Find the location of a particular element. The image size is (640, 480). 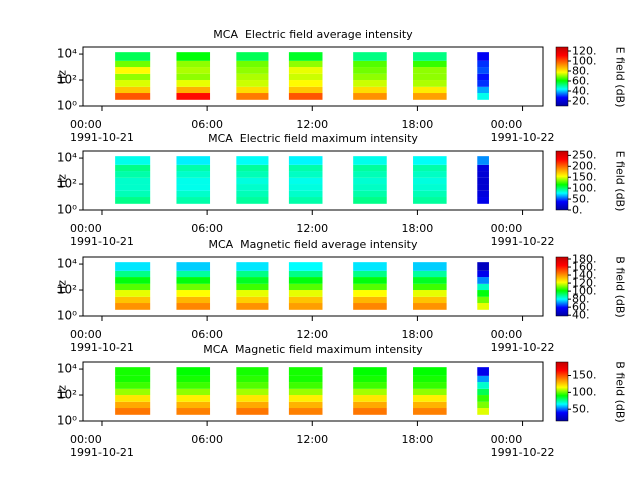

colorbar-tick-label: 40. is located at coordinates (581, 315).